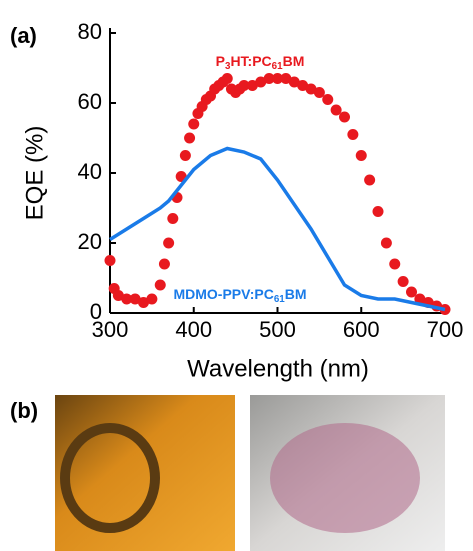 This screenshot has width=473, height=551. What do you see at coordinates (90, 171) in the screenshot?
I see `y-tick-label: 40` at bounding box center [90, 171].